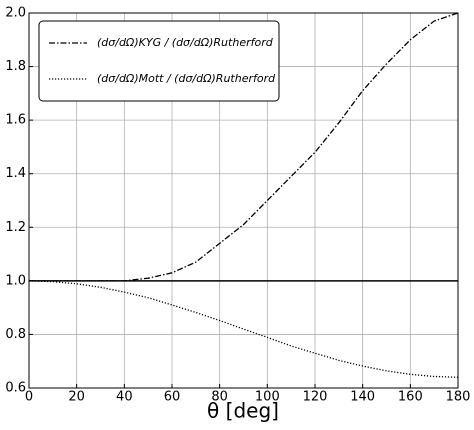  What do you see at coordinates (15, 334) in the screenshot?
I see `y-tick-label: 0.8` at bounding box center [15, 334].